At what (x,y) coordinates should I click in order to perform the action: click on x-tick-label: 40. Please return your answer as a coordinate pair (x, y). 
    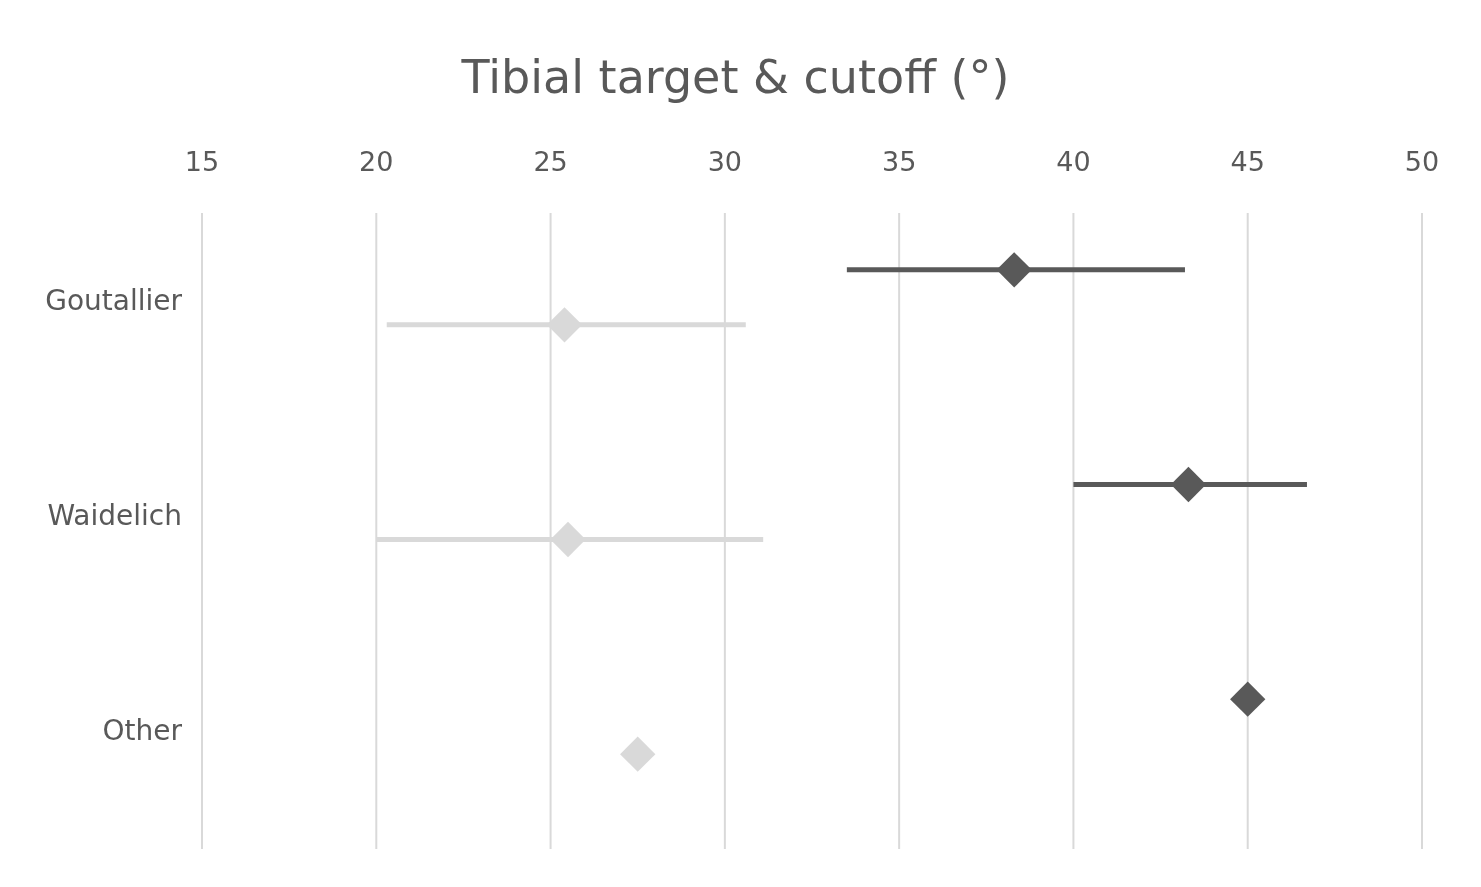
    Looking at the image, I should click on (1073, 161).